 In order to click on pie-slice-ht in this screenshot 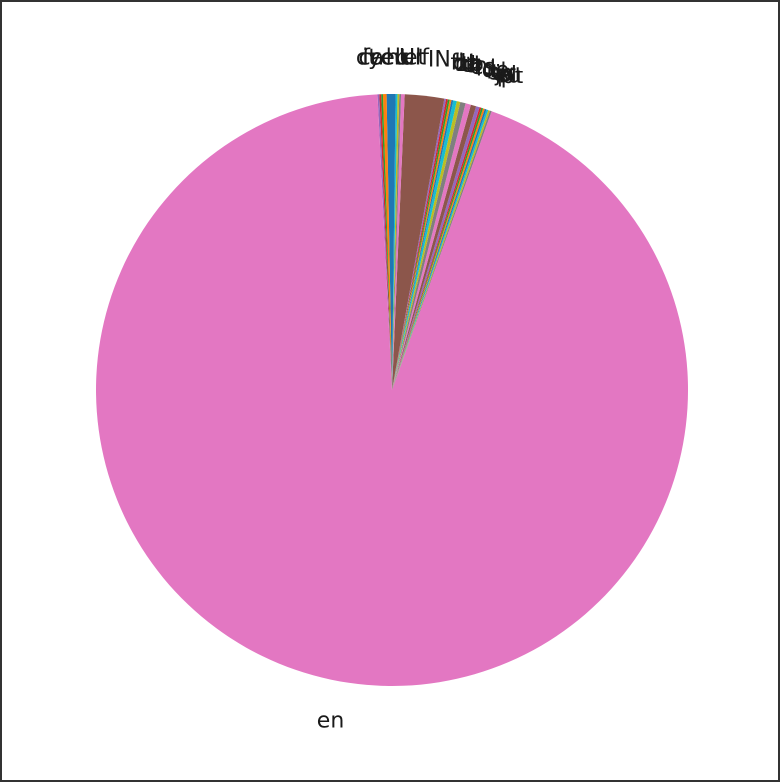, I will do `click(395, 242)`.